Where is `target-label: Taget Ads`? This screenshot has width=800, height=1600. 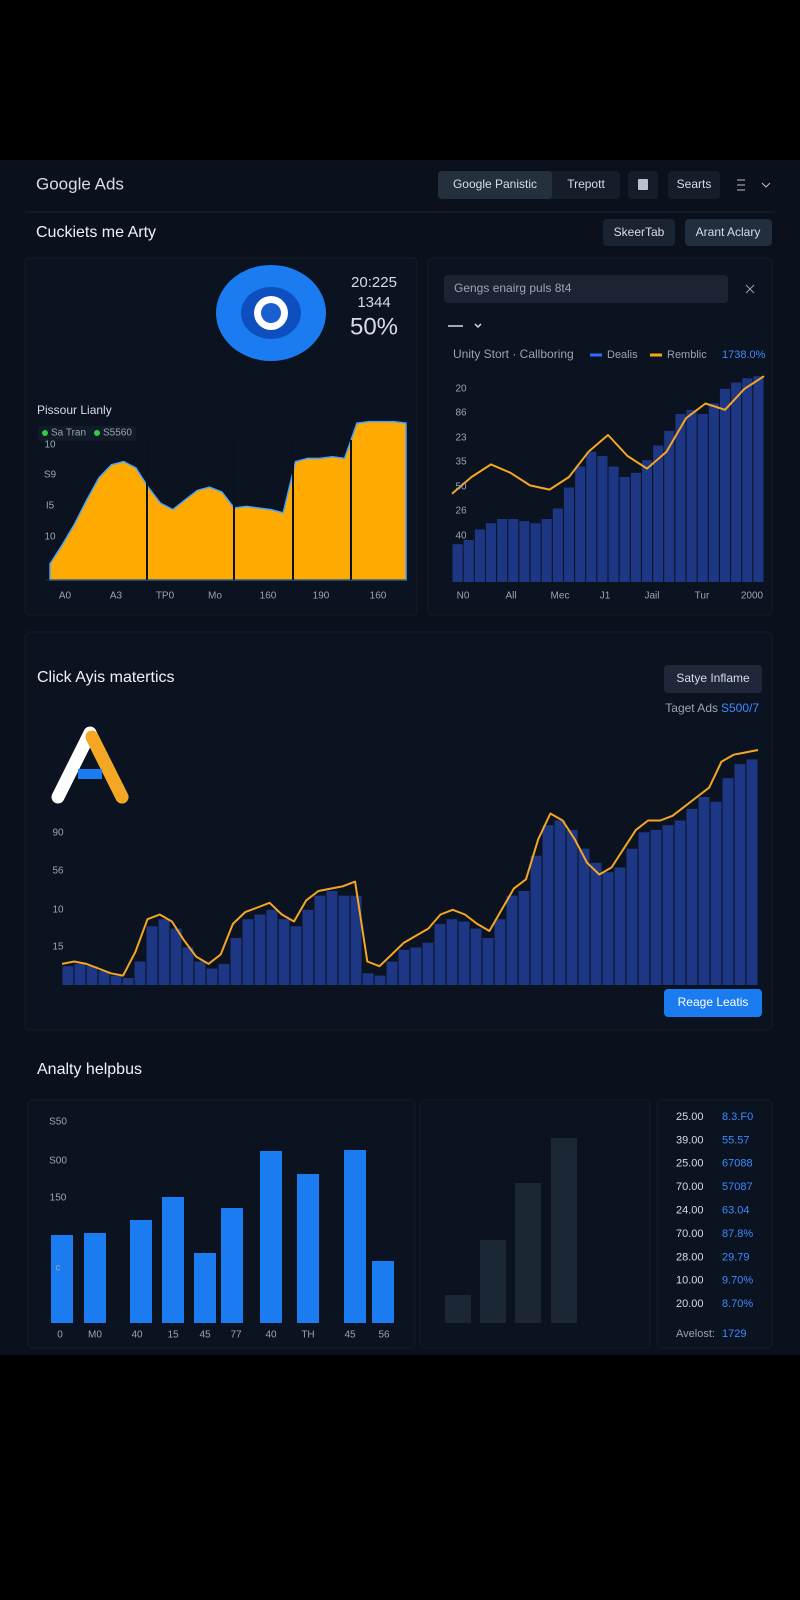 target-label: Taget Ads is located at coordinates (691, 708).